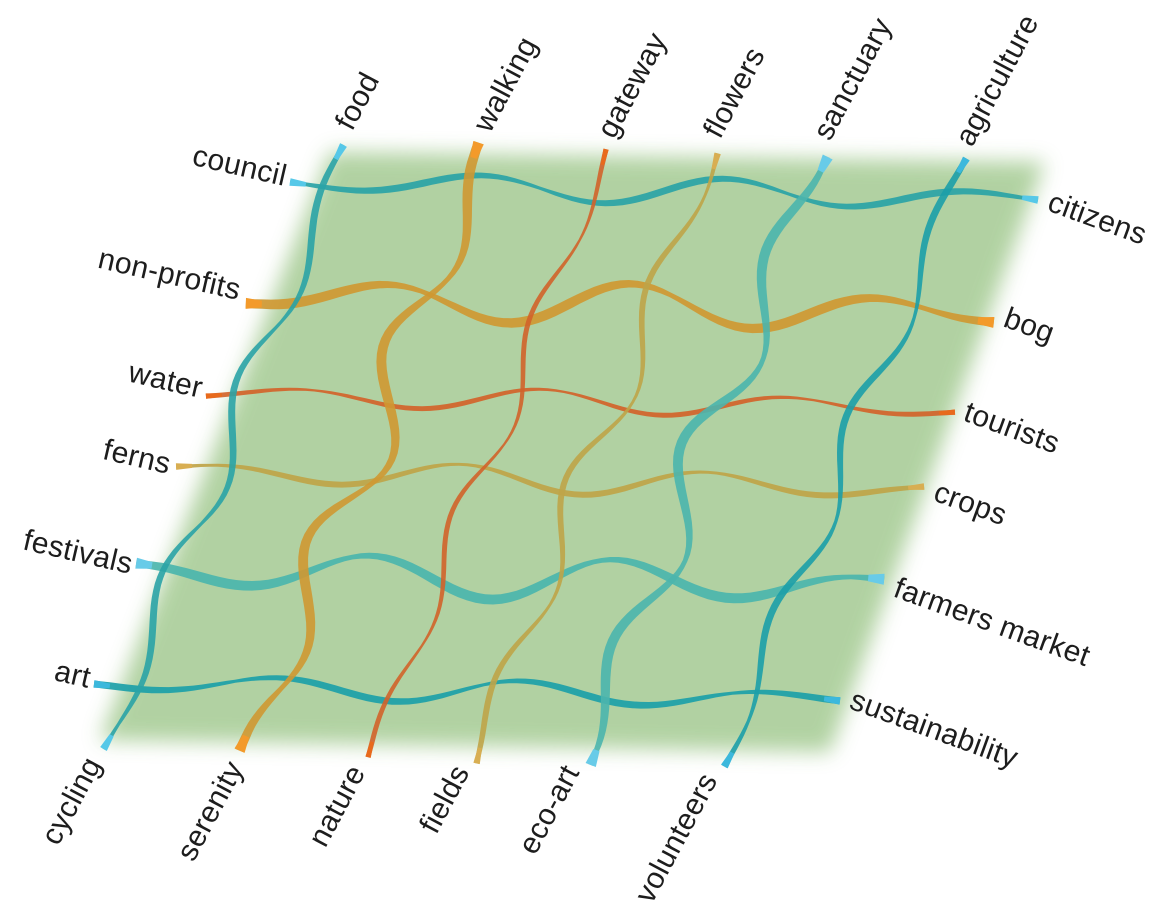  Describe the element at coordinates (549, 809) in the screenshot. I see `label-eco-art: eco-art` at that location.